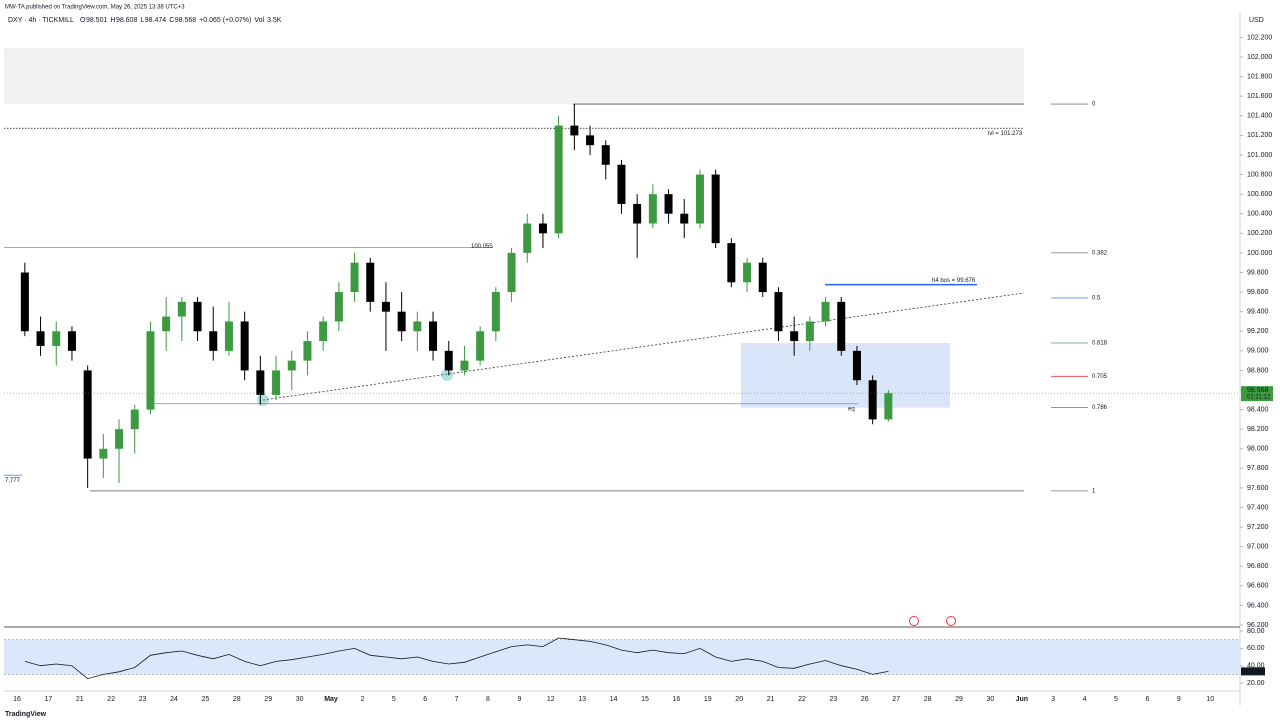  Describe the element at coordinates (171, 20) in the screenshot. I see `ohlc-item: C` at that location.